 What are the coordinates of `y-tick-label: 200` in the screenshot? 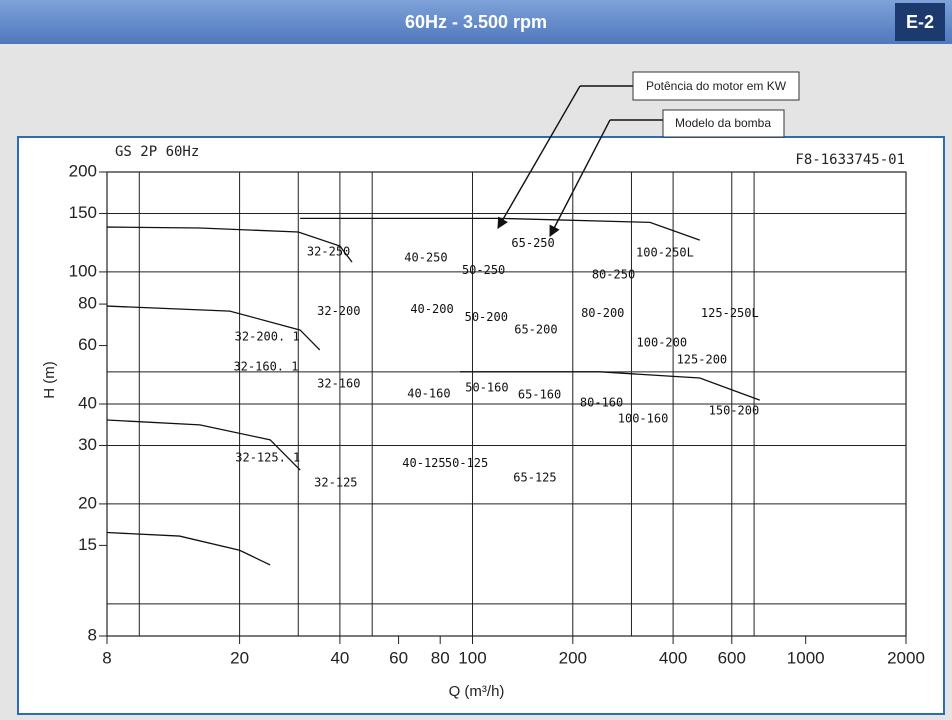 It's located at (83, 170).